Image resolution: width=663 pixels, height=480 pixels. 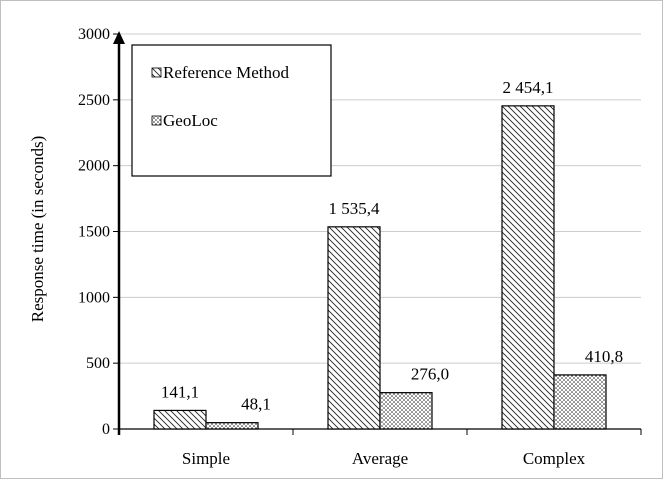 I want to click on x-tick-label: Simple, so click(x=206, y=458).